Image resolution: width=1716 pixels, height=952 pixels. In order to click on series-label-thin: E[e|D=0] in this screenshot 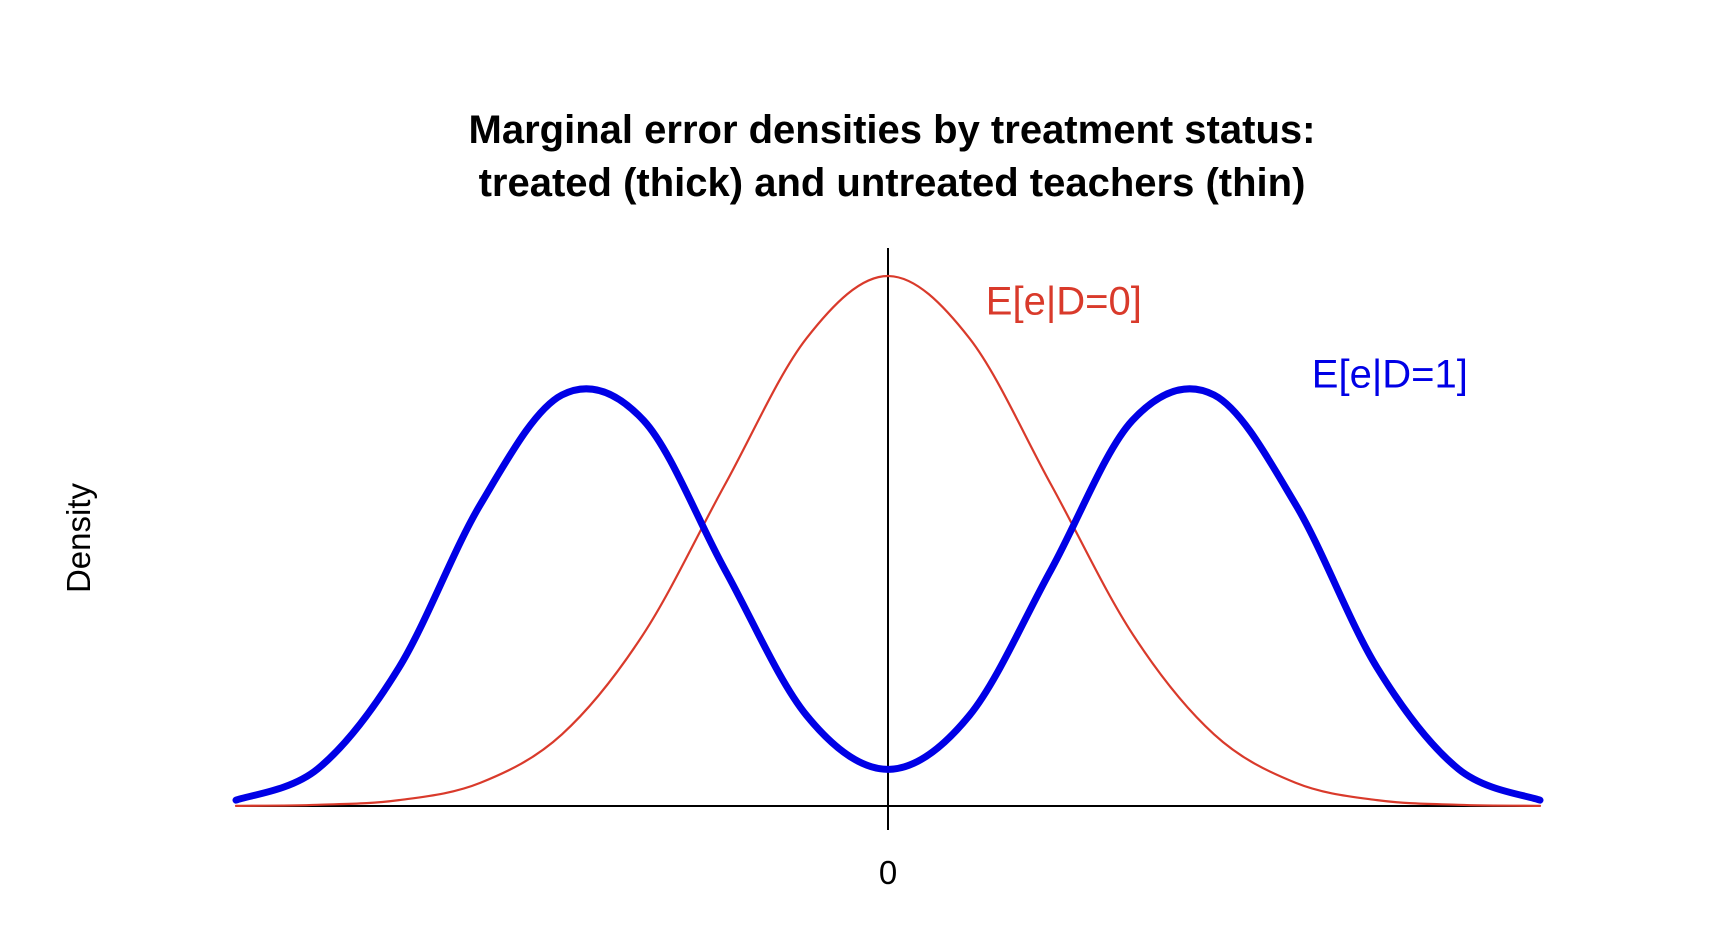, I will do `click(1064, 301)`.